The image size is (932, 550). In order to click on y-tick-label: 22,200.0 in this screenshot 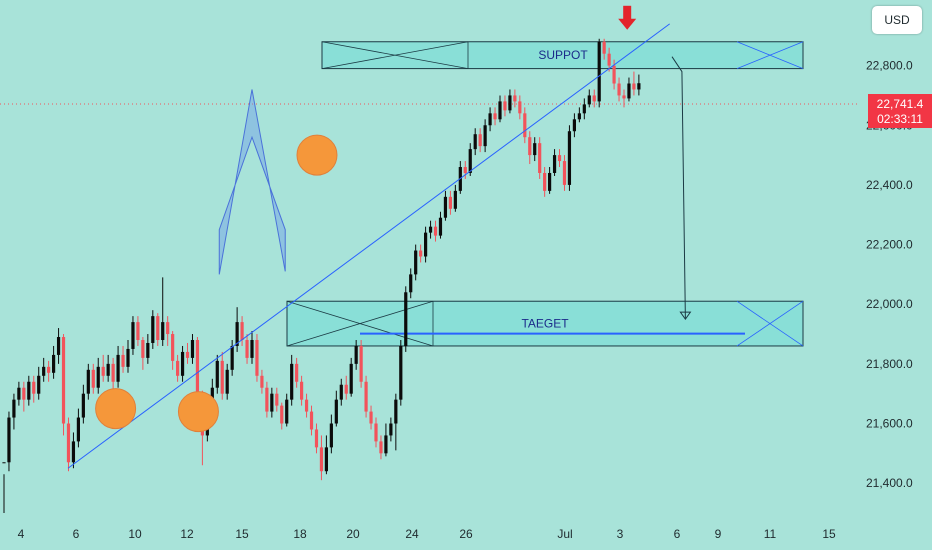, I will do `click(889, 245)`.